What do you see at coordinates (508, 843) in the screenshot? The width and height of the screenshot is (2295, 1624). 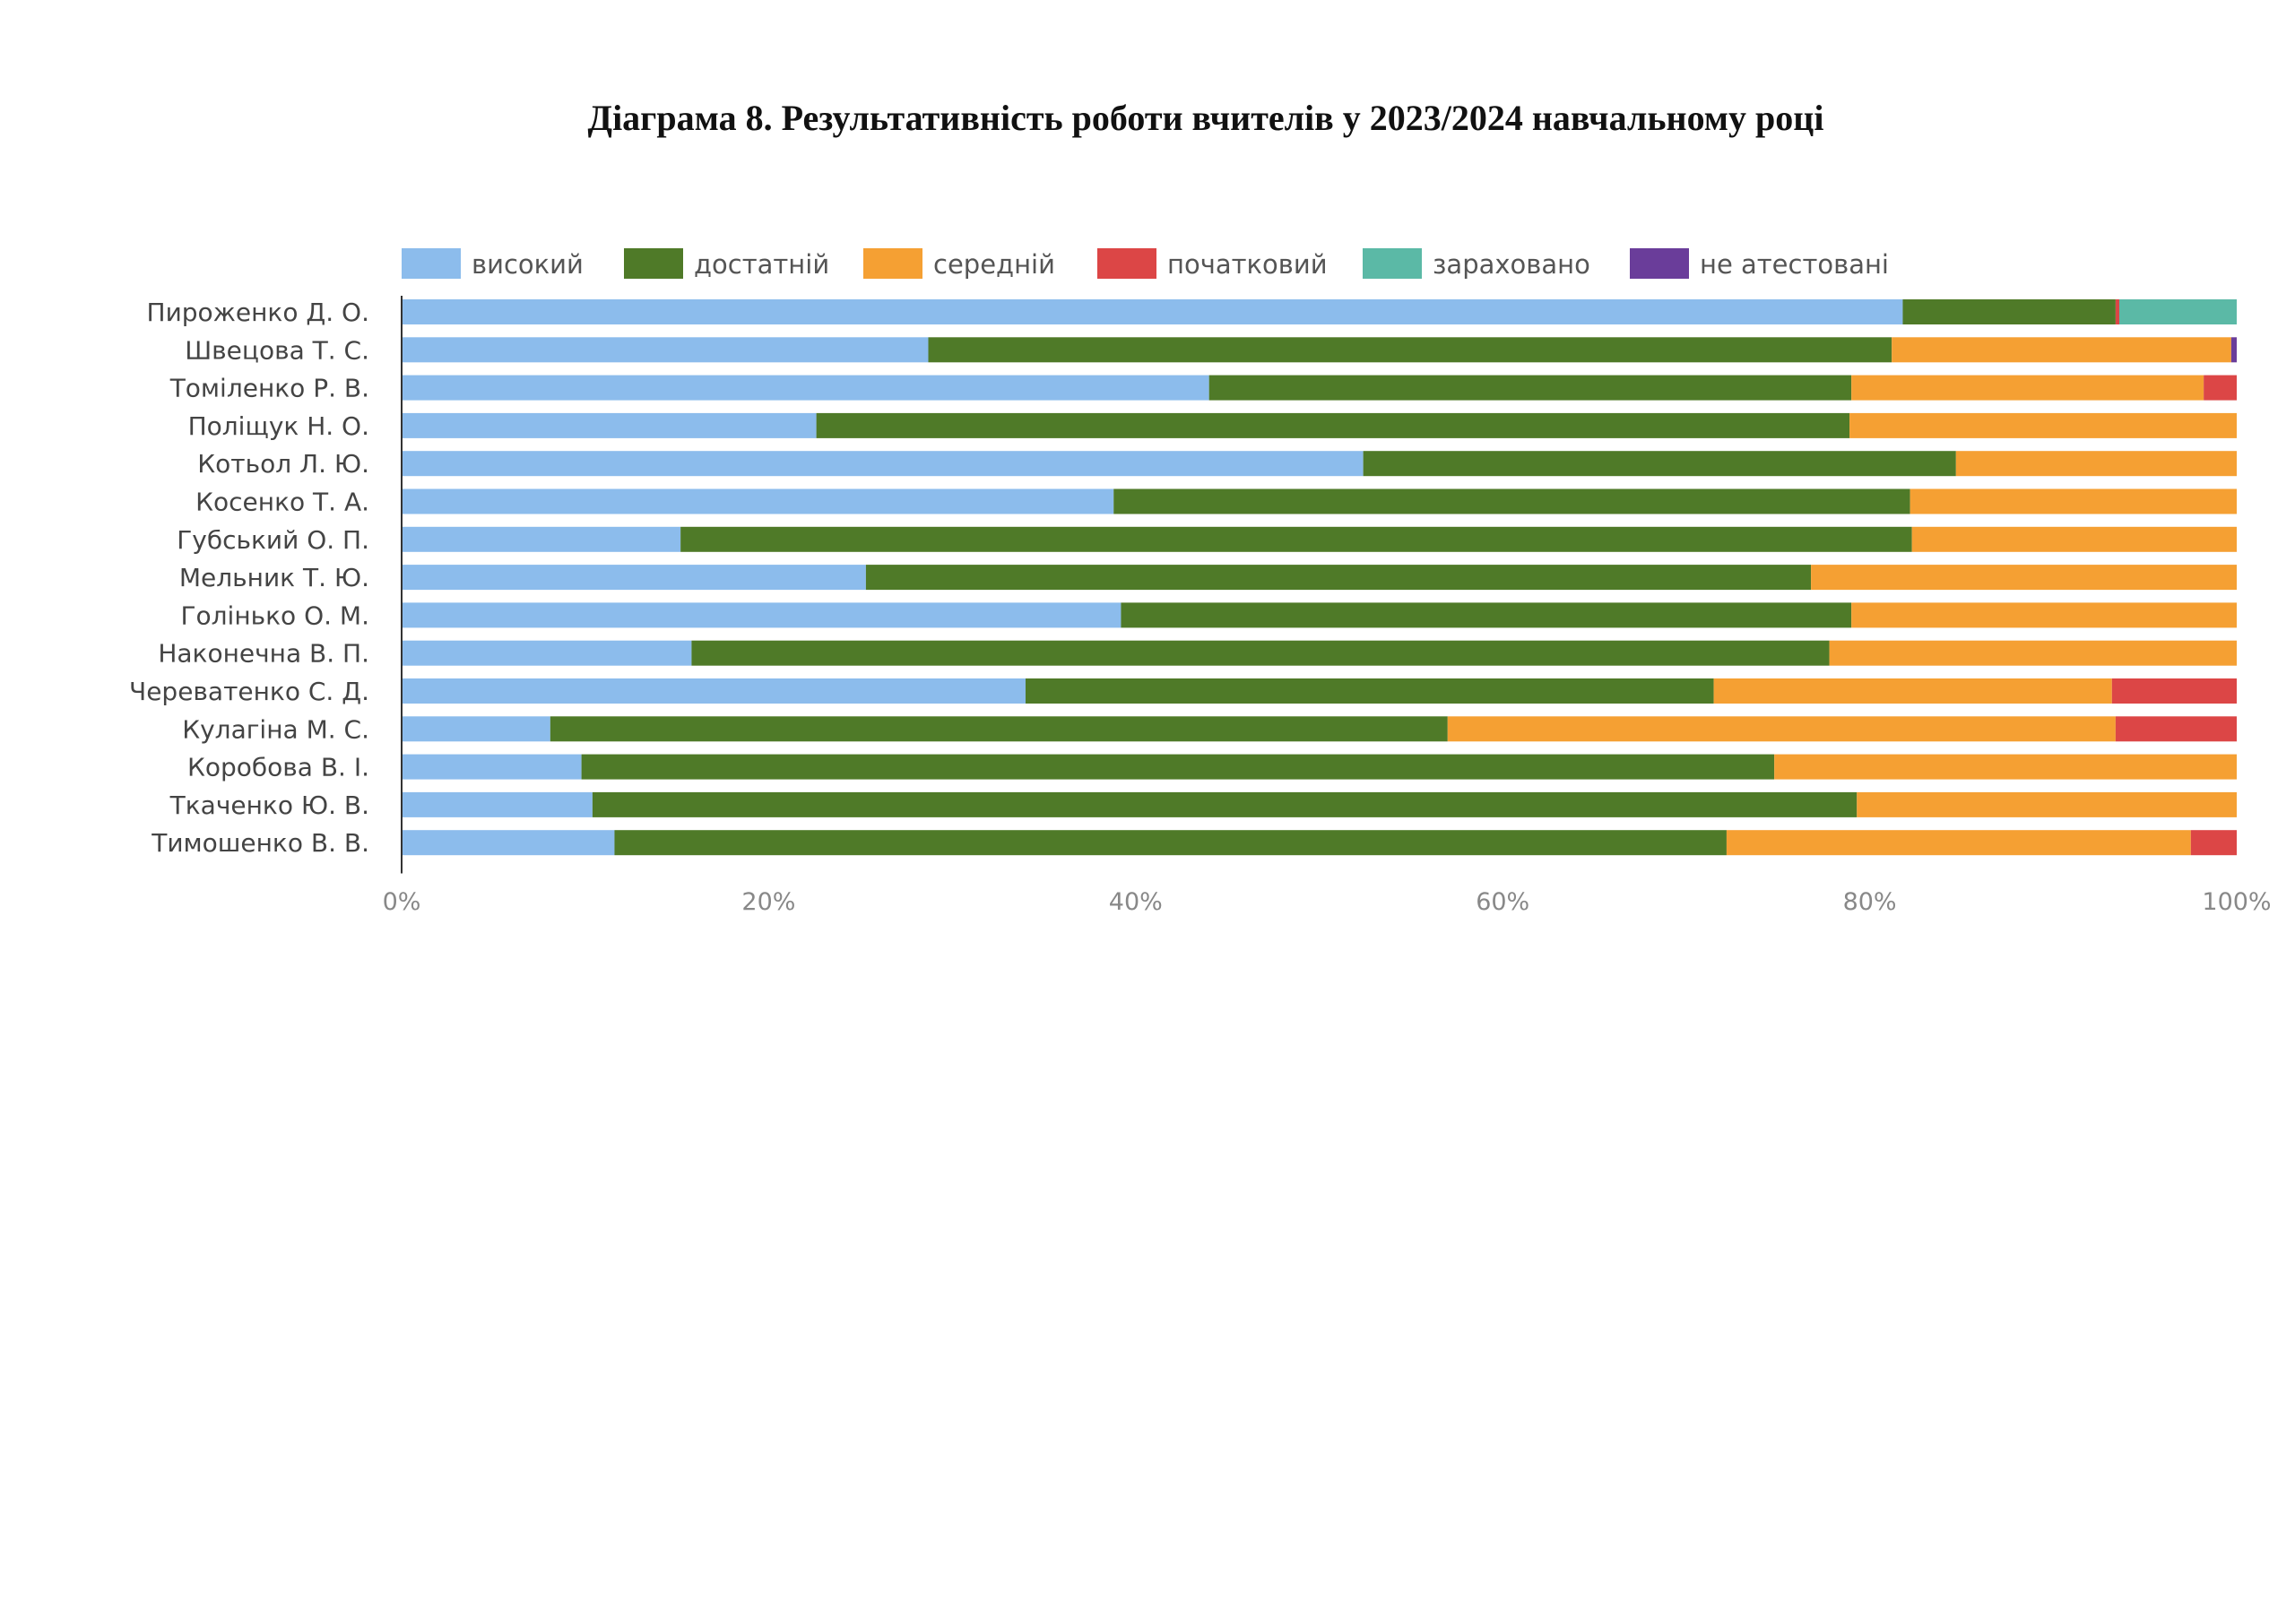 I see `bar-тимошенко-в-в-1` at bounding box center [508, 843].